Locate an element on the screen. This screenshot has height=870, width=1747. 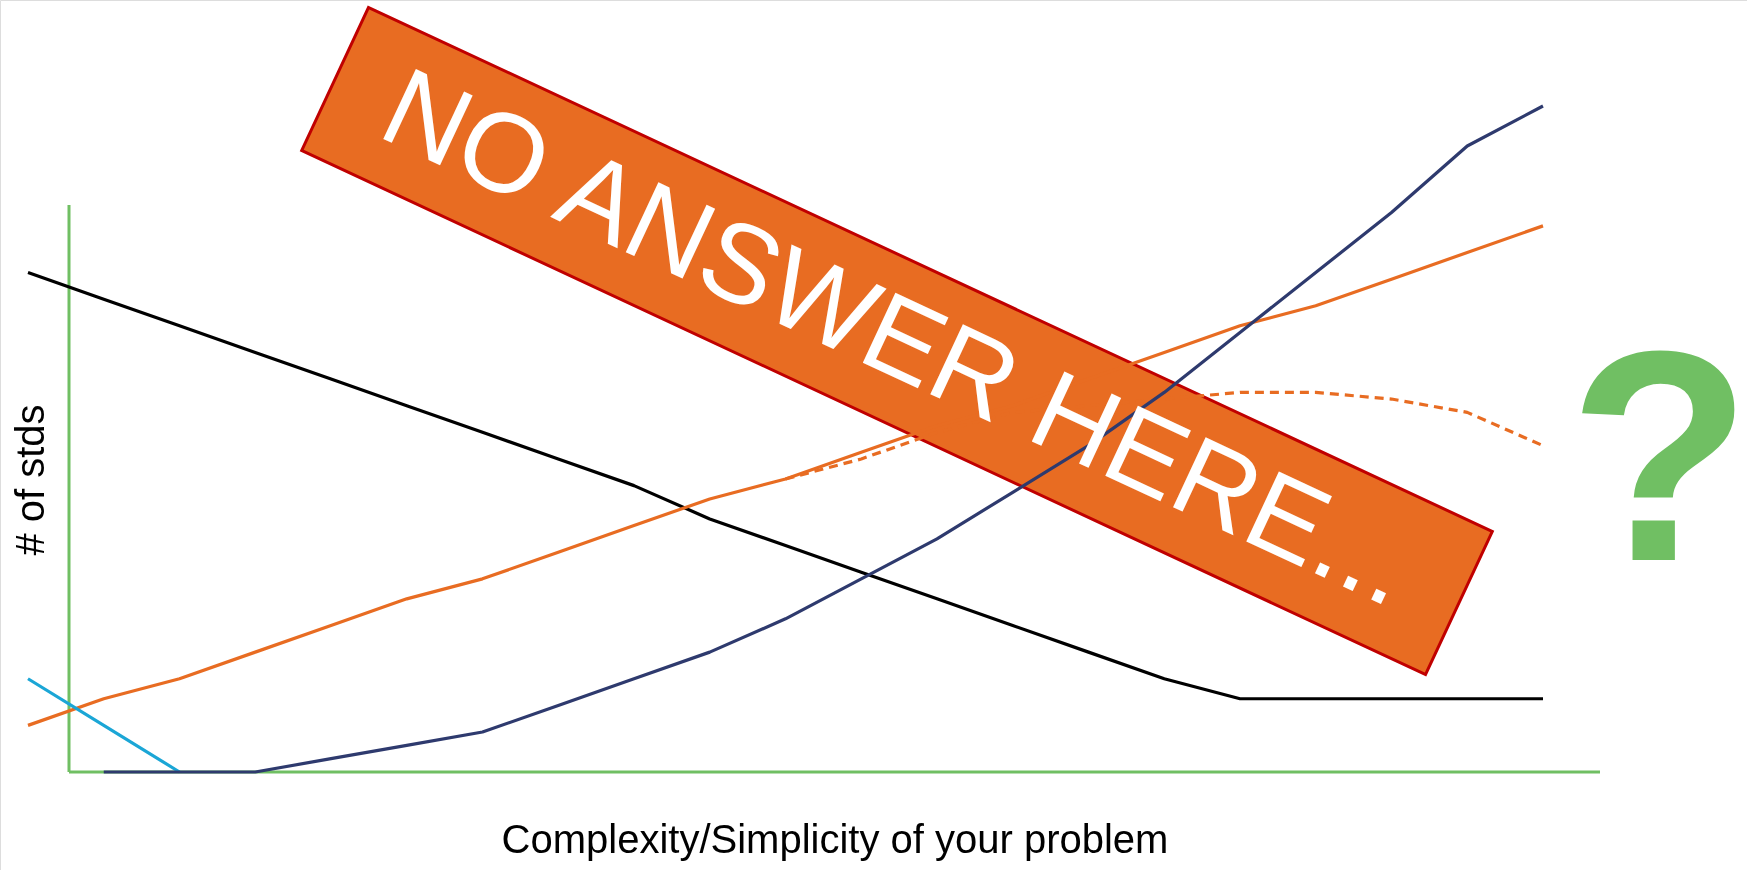
y-axis-title: # of stds is located at coordinates (30, 480).